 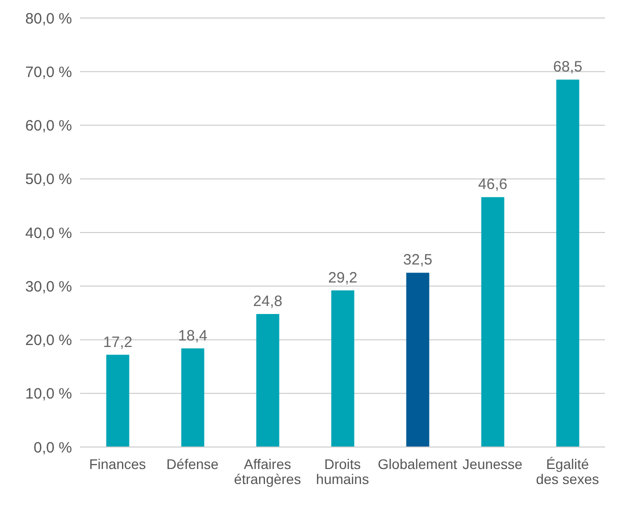 What do you see at coordinates (342, 471) in the screenshot?
I see `x-tick-label: Droits humains` at bounding box center [342, 471].